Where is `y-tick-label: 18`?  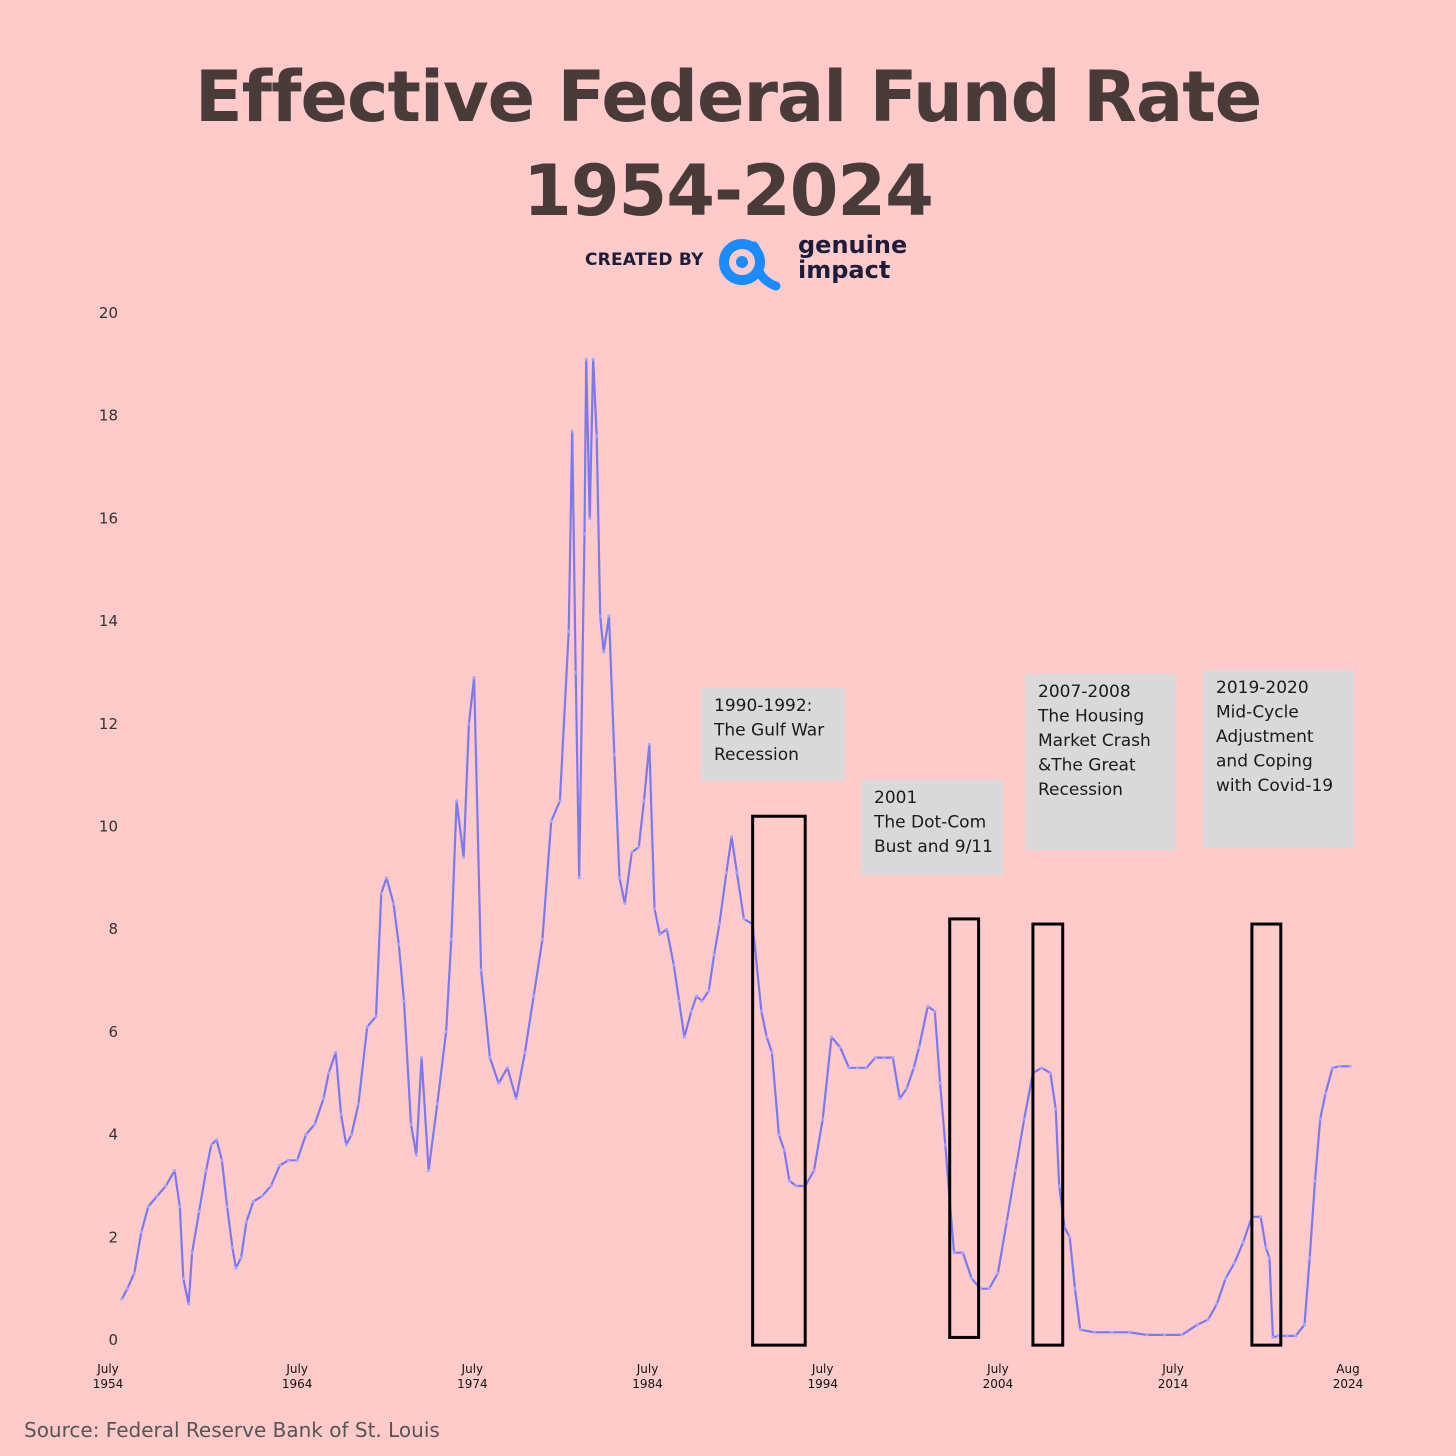 y-tick-label: 18 is located at coordinates (108, 416).